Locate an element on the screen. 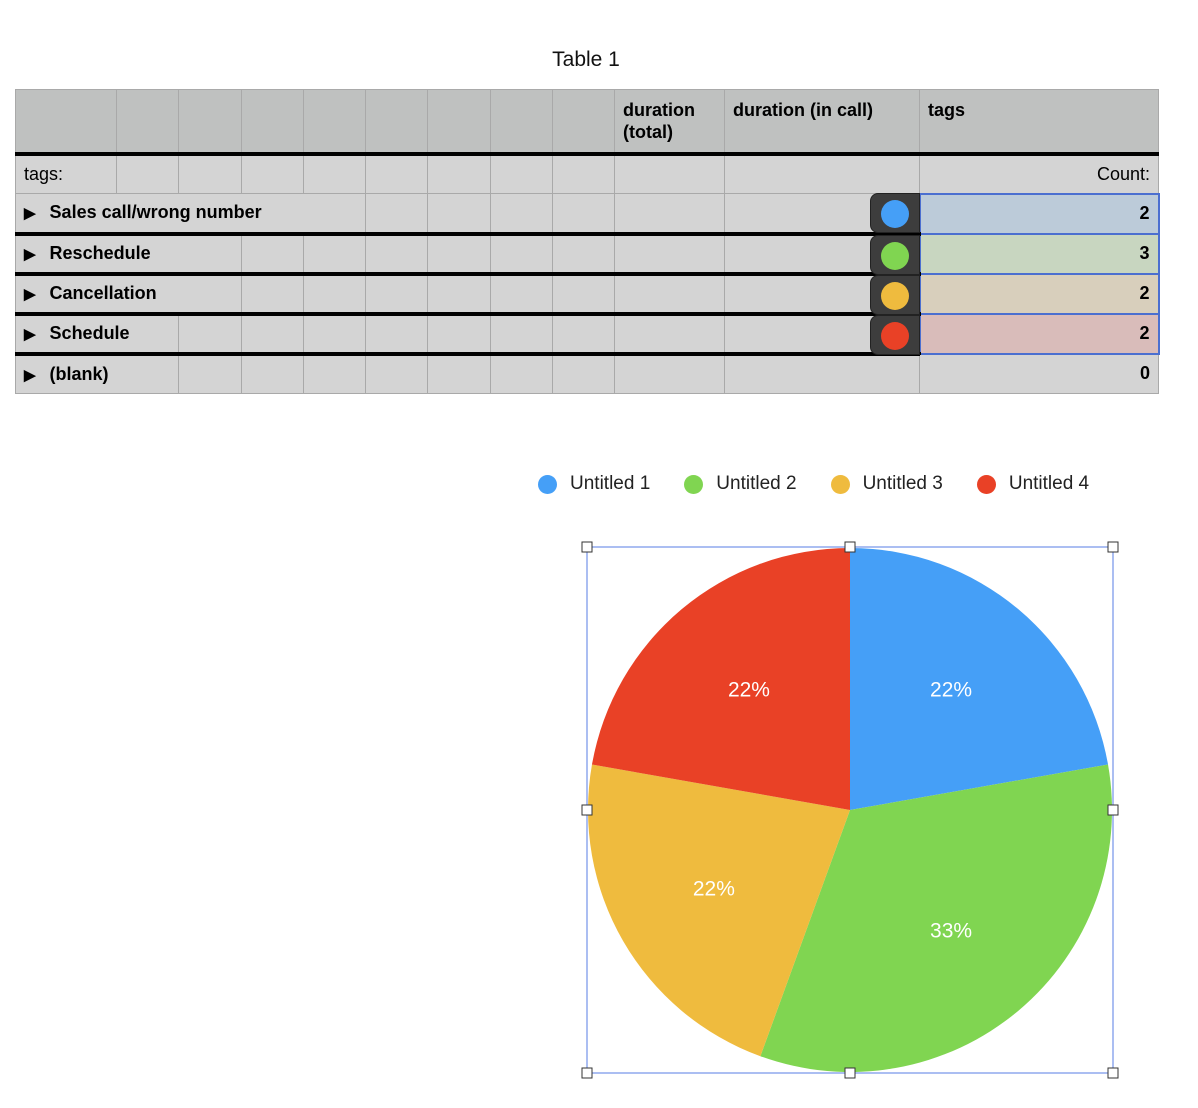 Image resolution: width=1198 pixels, height=1108 pixels. table-title: Table 1 is located at coordinates (586, 59).